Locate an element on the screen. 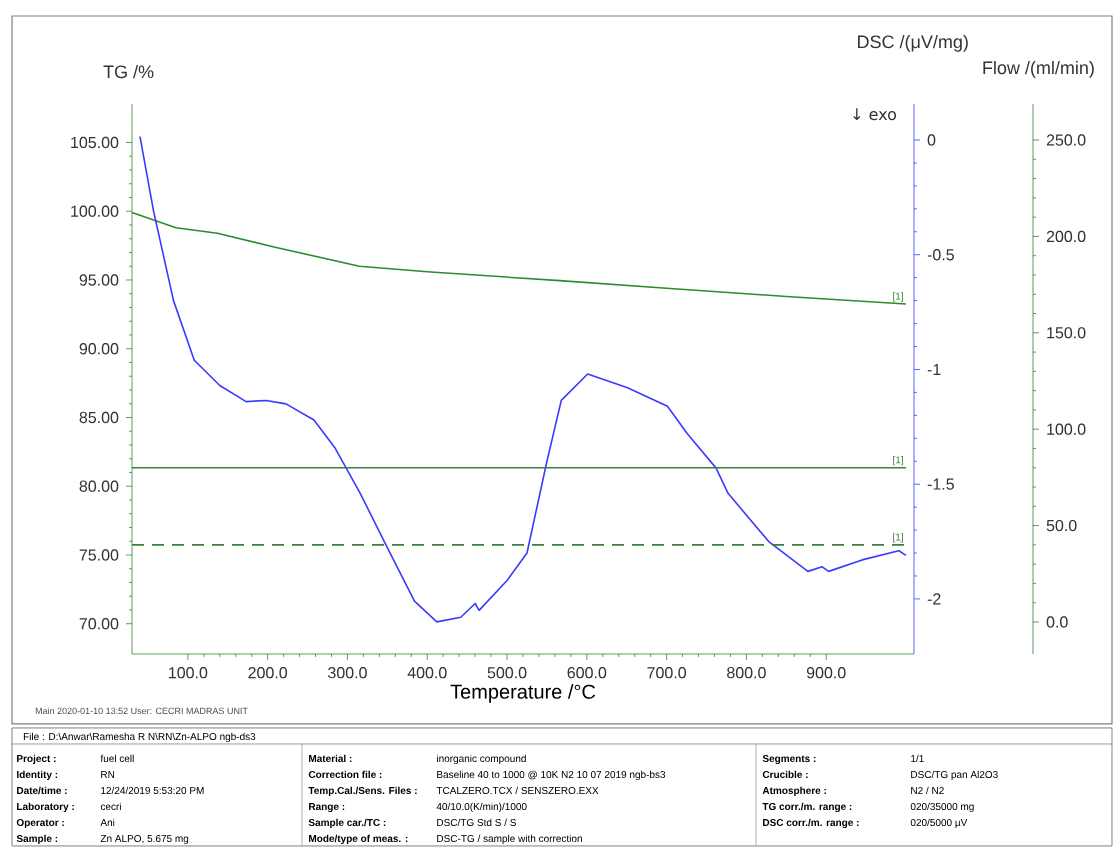 Image resolution: width=1120 pixels, height=856 pixels. y3-tick-label: 0.0 is located at coordinates (1057, 622).